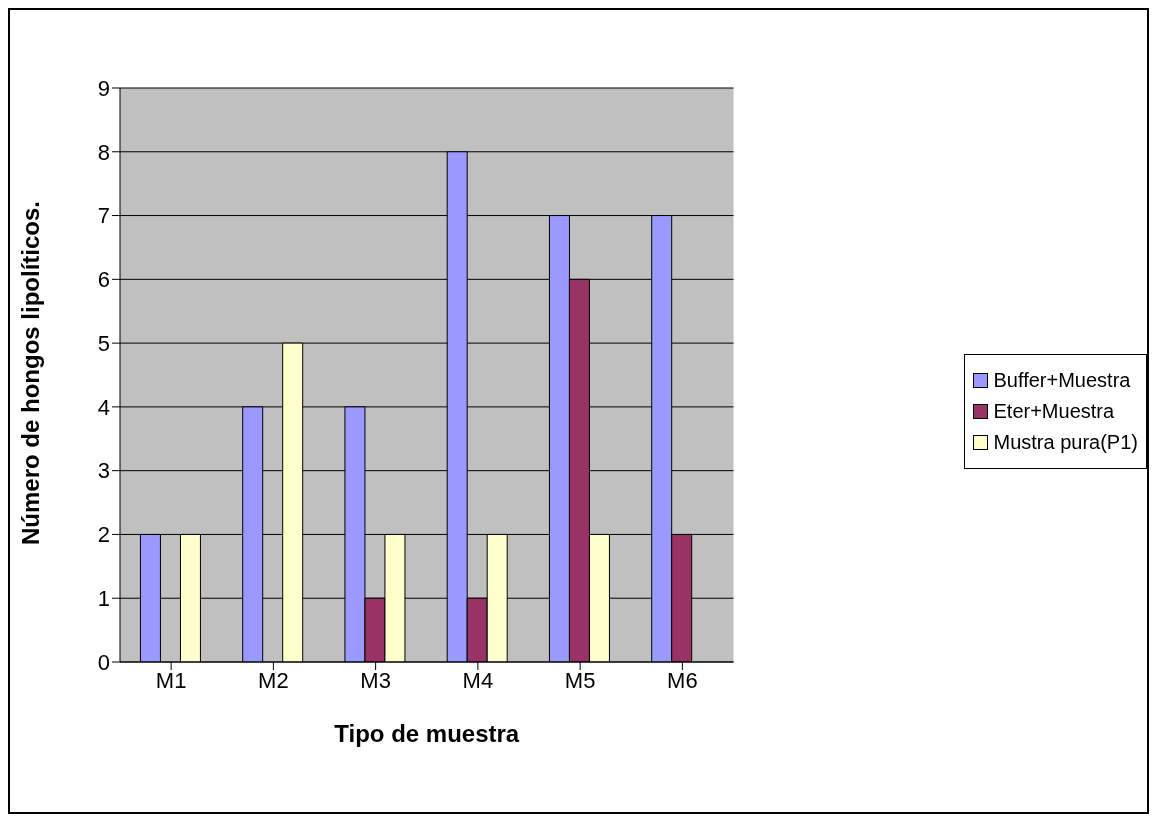 Image resolution: width=1157 pixels, height=822 pixels. Describe the element at coordinates (1054, 411) in the screenshot. I see `legend-label: Eter+Muestra` at that location.